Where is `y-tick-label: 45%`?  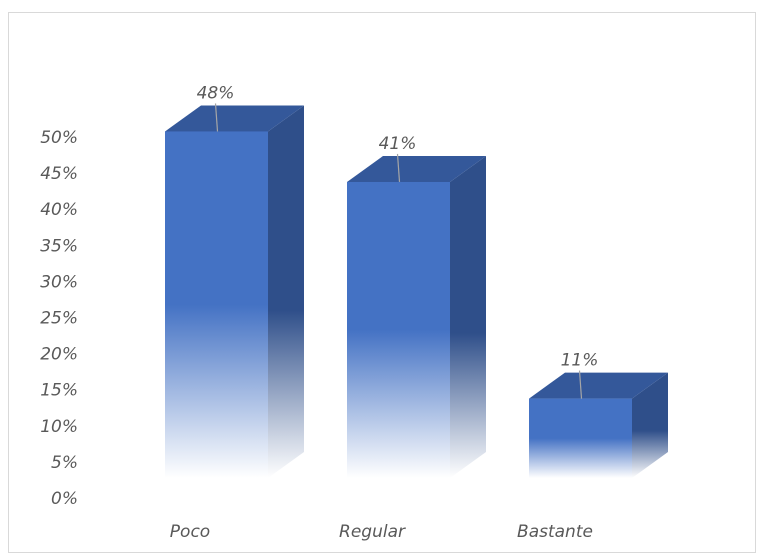 y-tick-label: 45% is located at coordinates (59, 174).